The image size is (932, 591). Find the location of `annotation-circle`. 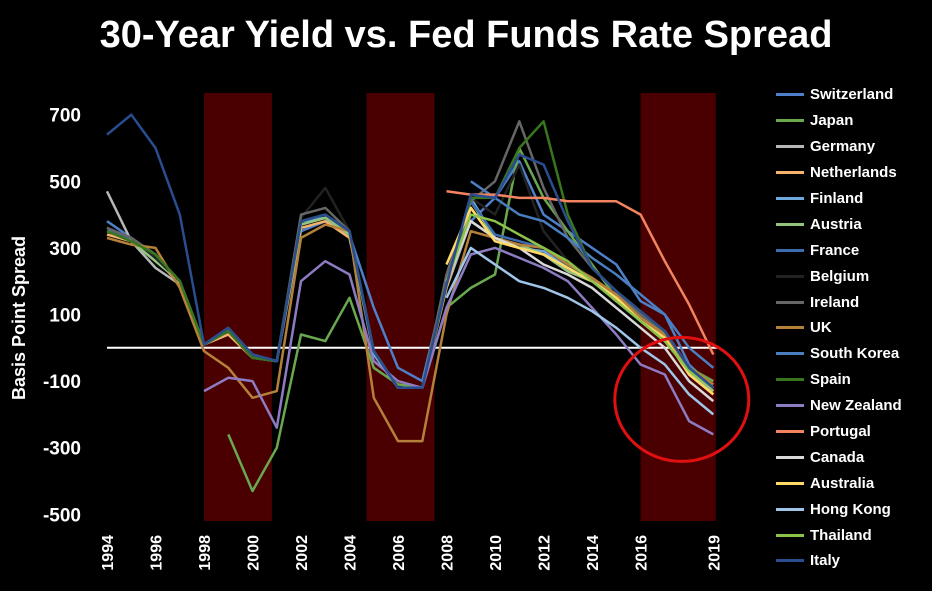

annotation-circle is located at coordinates (682, 399).